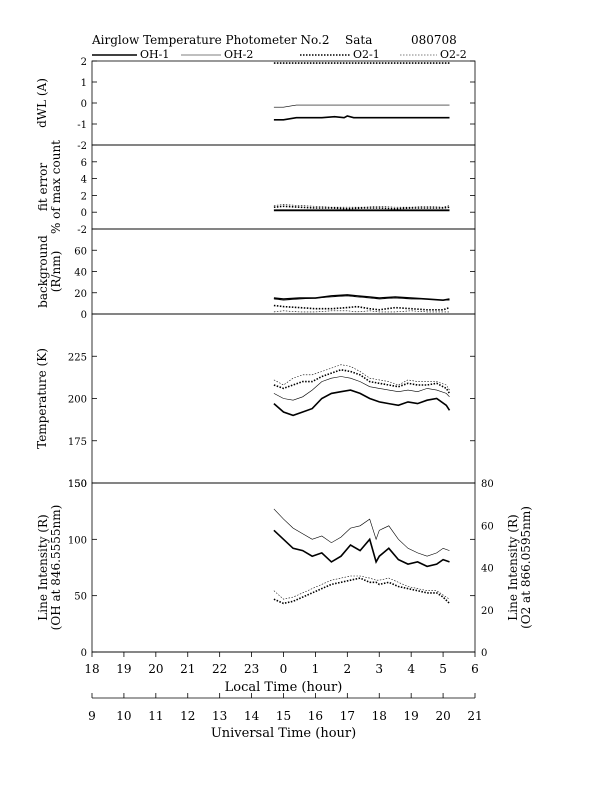 The image size is (612, 792). I want to click on y-tick-label: -1, so click(82, 125).